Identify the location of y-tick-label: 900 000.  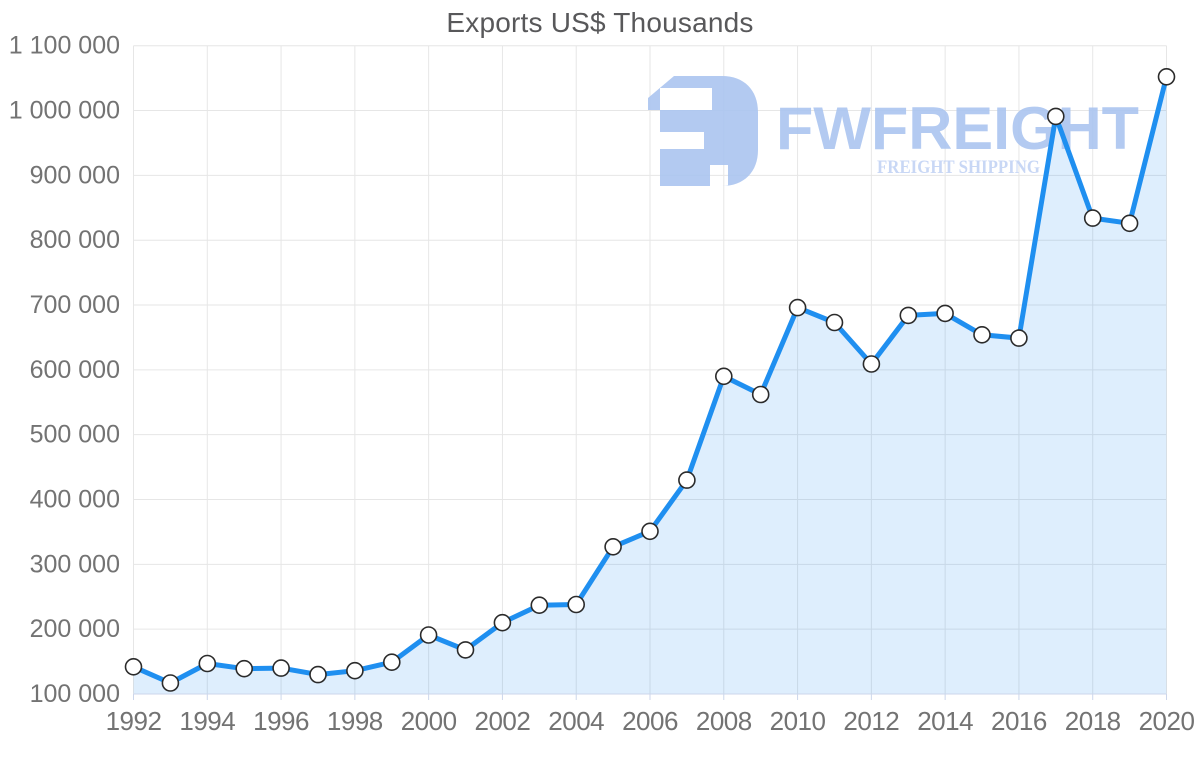
(75, 175).